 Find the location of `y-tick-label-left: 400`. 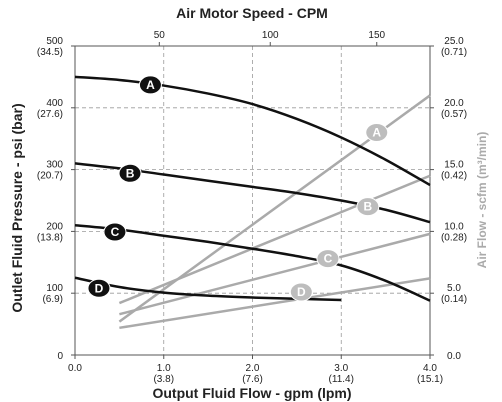

y-tick-label-left: 400 is located at coordinates (54, 103).